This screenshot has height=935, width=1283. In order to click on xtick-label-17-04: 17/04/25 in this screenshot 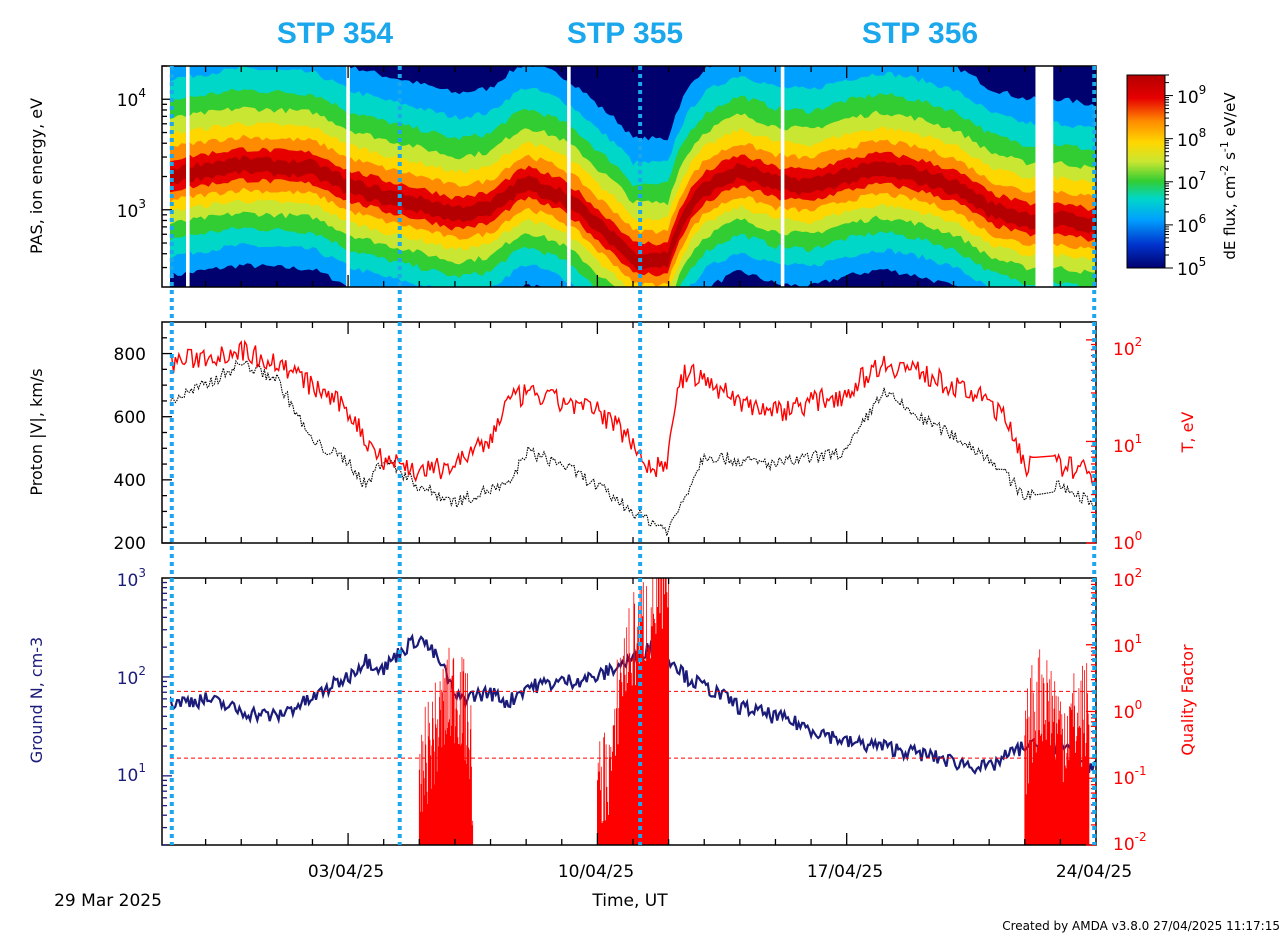, I will do `click(845, 872)`.